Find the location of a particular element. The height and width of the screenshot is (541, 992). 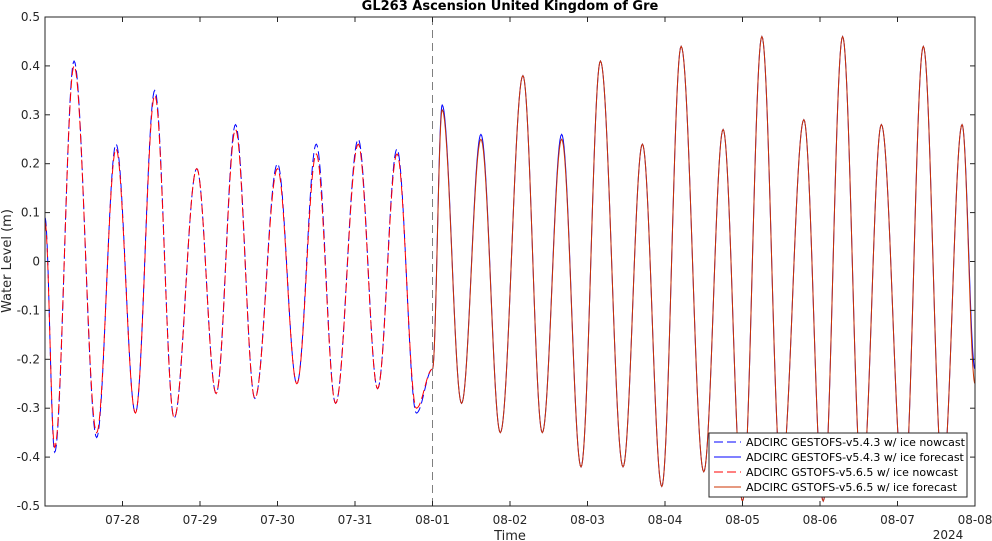

chart-title: GL263 Ascension United Kingdom of Gre is located at coordinates (510, 7).